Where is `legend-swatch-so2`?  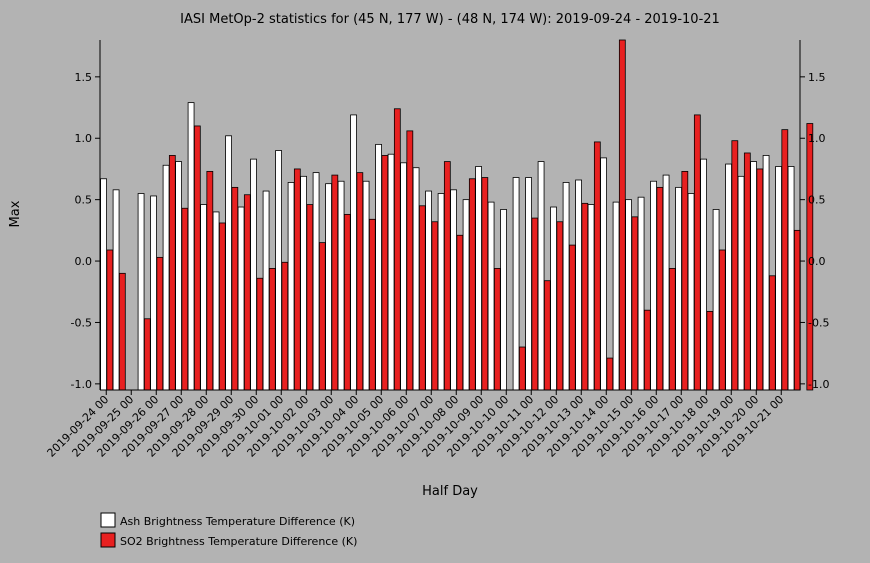 legend-swatch-so2 is located at coordinates (108, 540).